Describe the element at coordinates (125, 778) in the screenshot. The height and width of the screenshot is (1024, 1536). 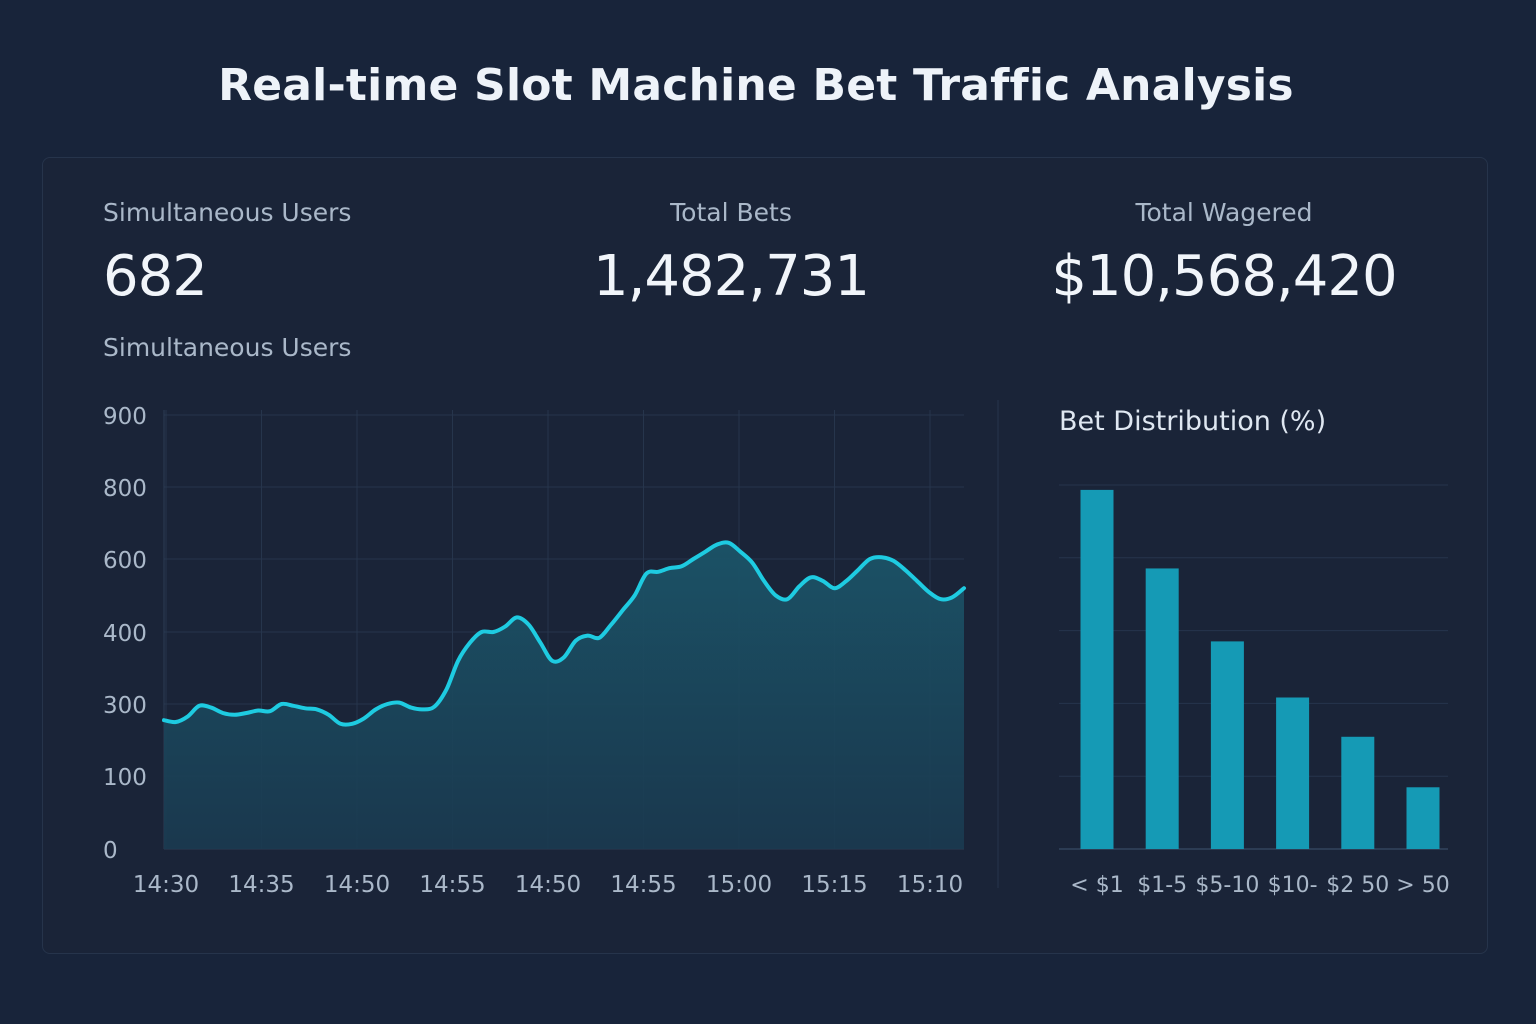
I see `y-tick-label: 100` at that location.